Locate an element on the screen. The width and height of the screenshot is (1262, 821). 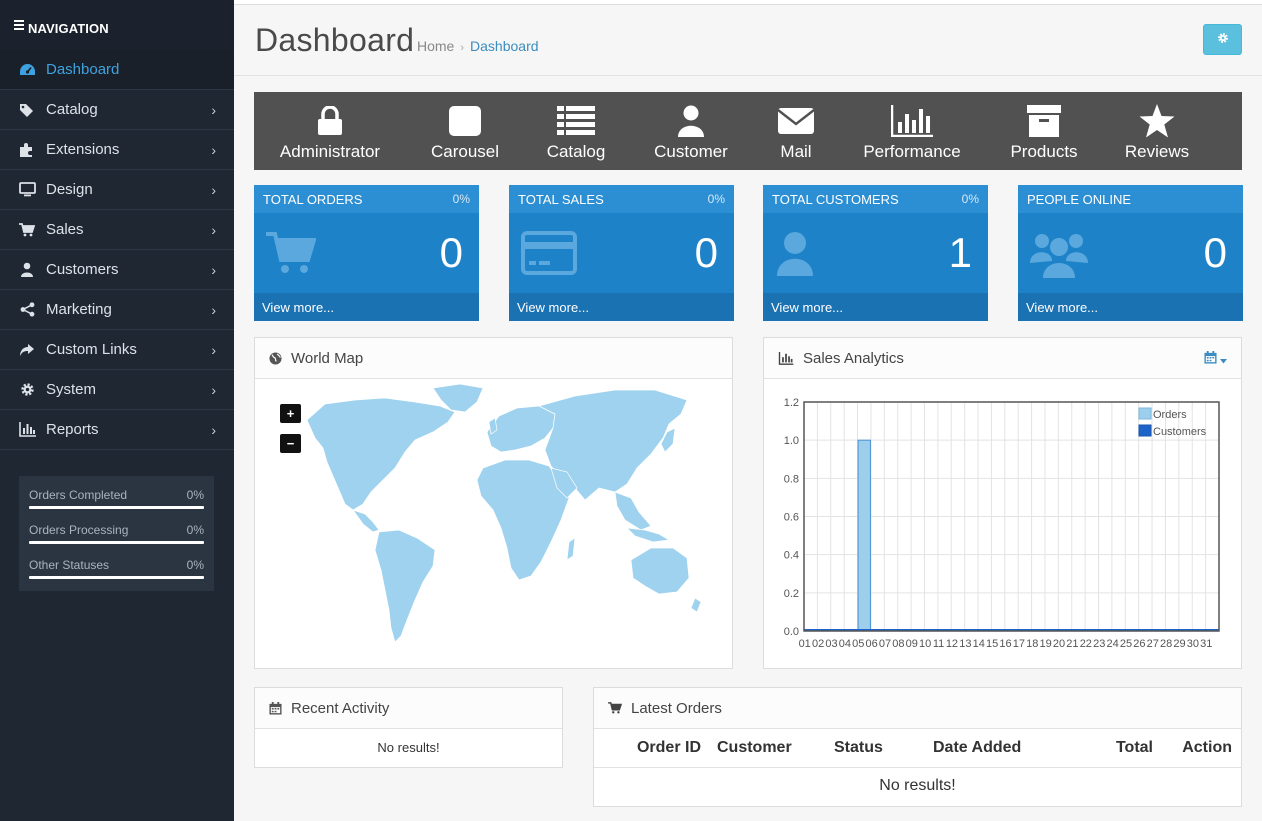
map-zoom-in-button: + is located at coordinates (290, 413).